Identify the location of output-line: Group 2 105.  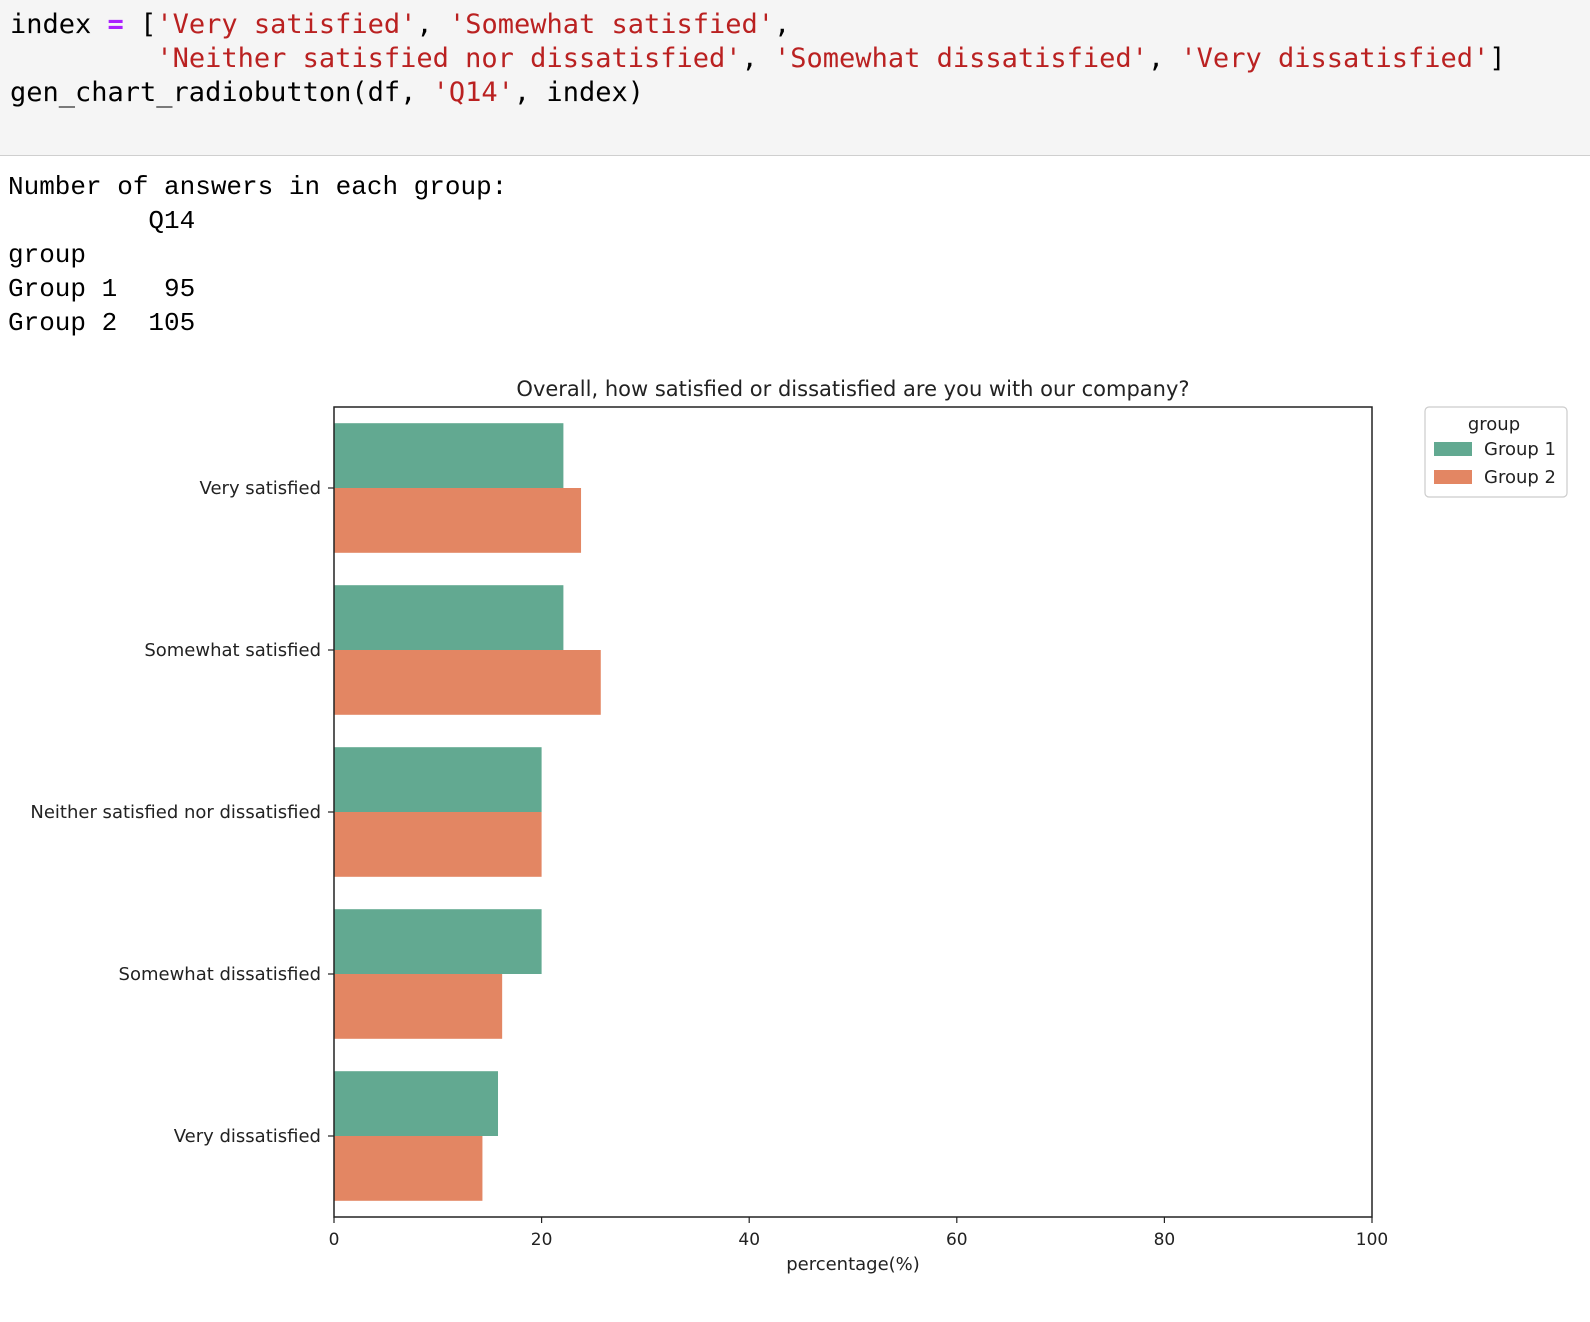
(102, 323).